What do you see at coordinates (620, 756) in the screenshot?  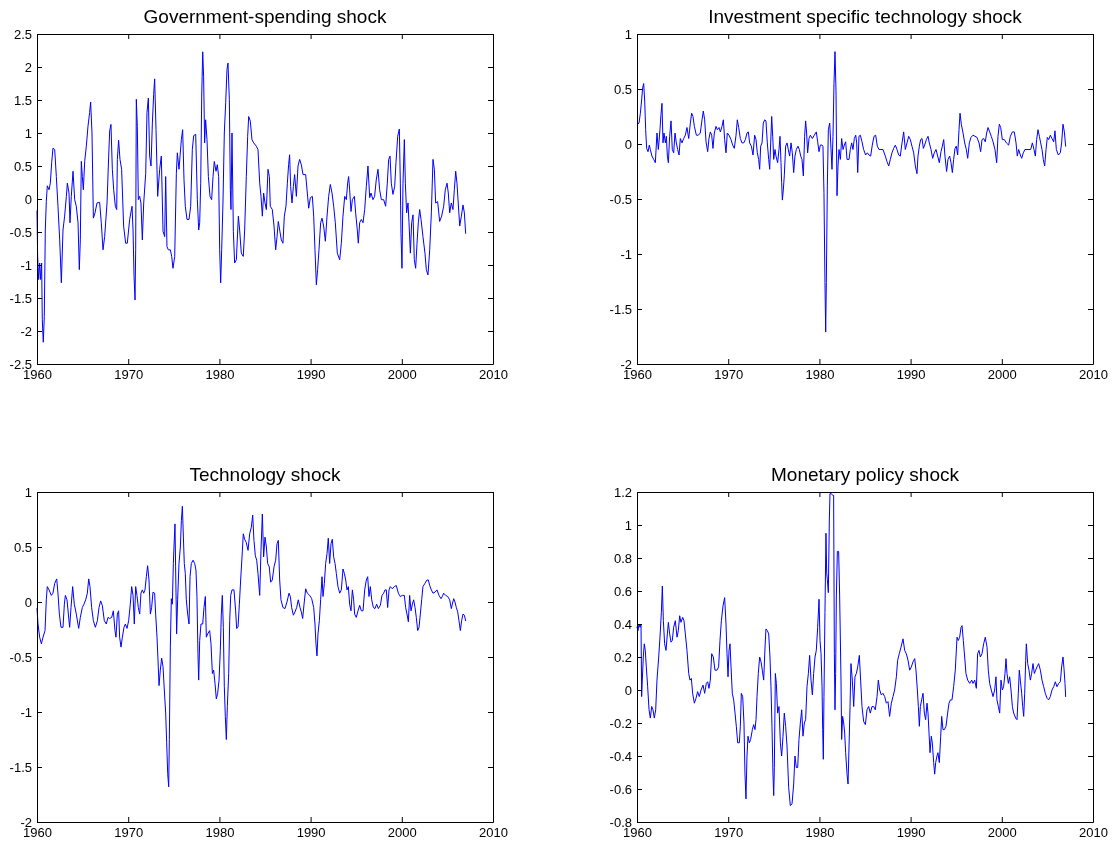 I see `y-tick-label: -0.4` at bounding box center [620, 756].